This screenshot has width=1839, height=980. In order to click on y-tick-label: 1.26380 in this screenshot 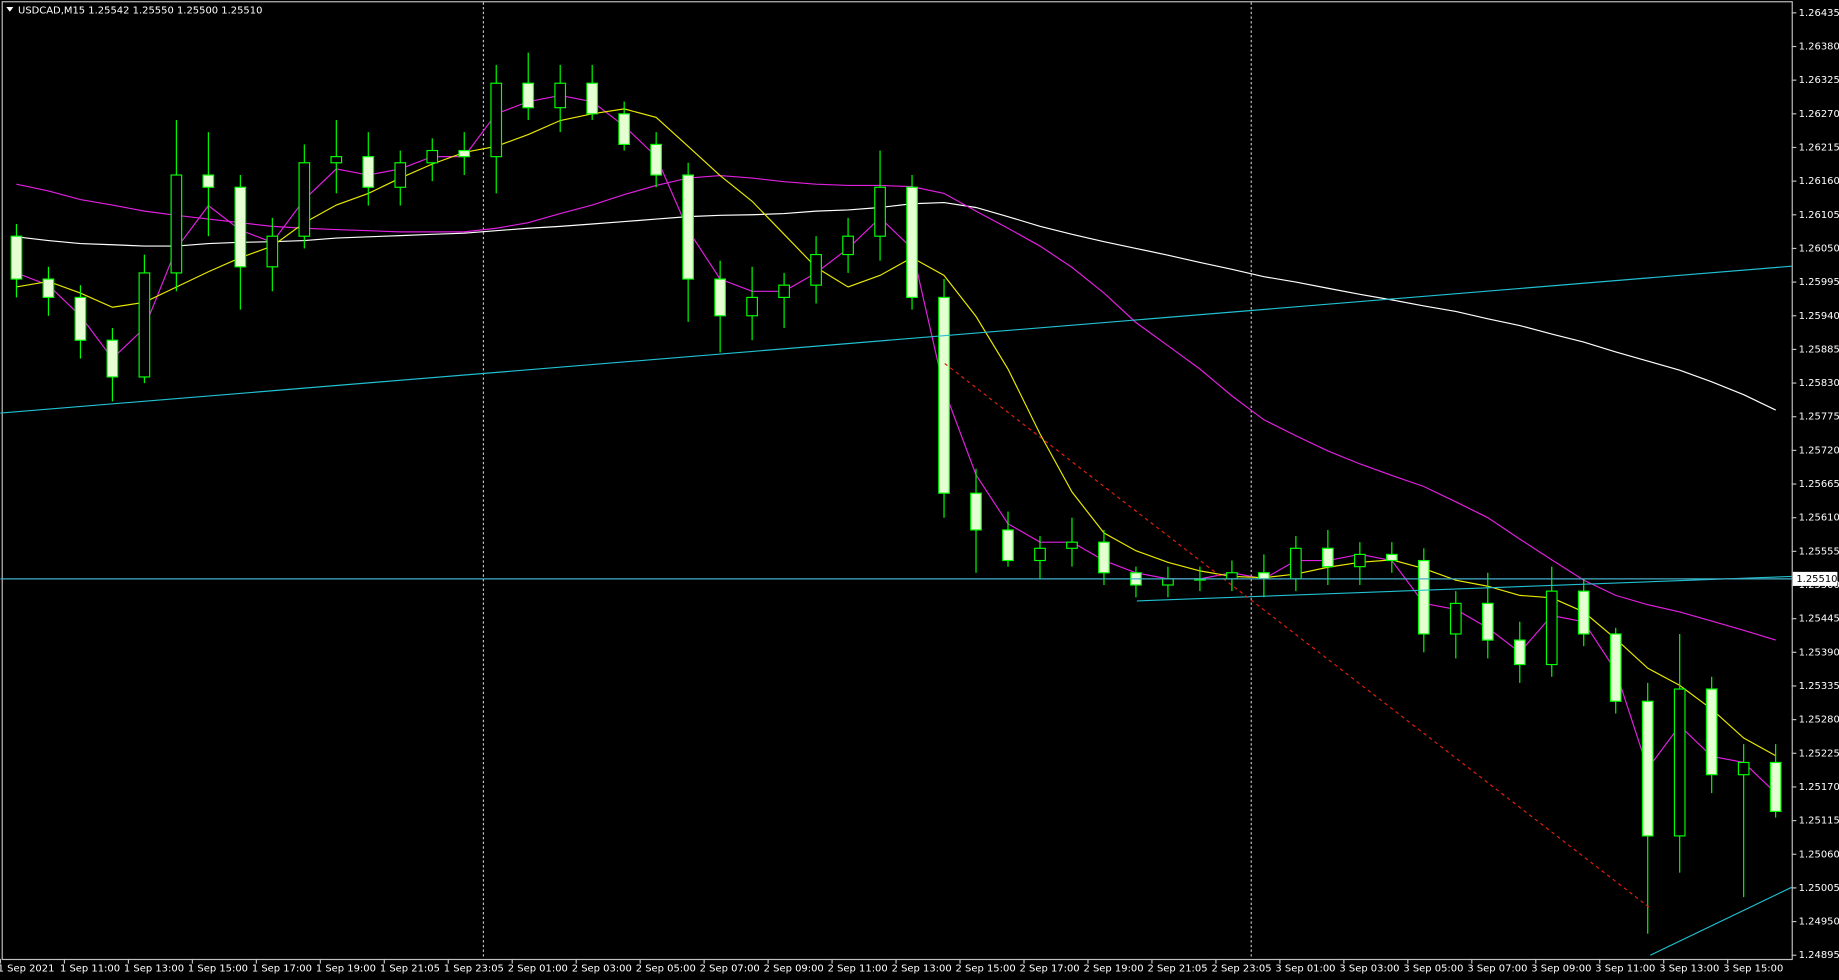, I will do `click(1819, 47)`.